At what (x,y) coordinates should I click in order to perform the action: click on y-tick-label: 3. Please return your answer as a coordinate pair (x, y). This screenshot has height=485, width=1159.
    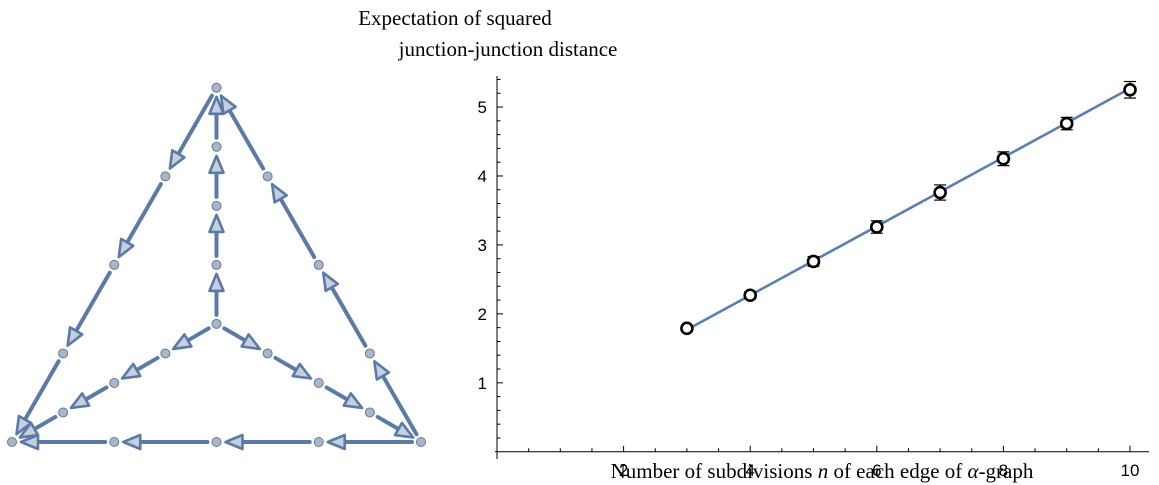
    Looking at the image, I should click on (482, 245).